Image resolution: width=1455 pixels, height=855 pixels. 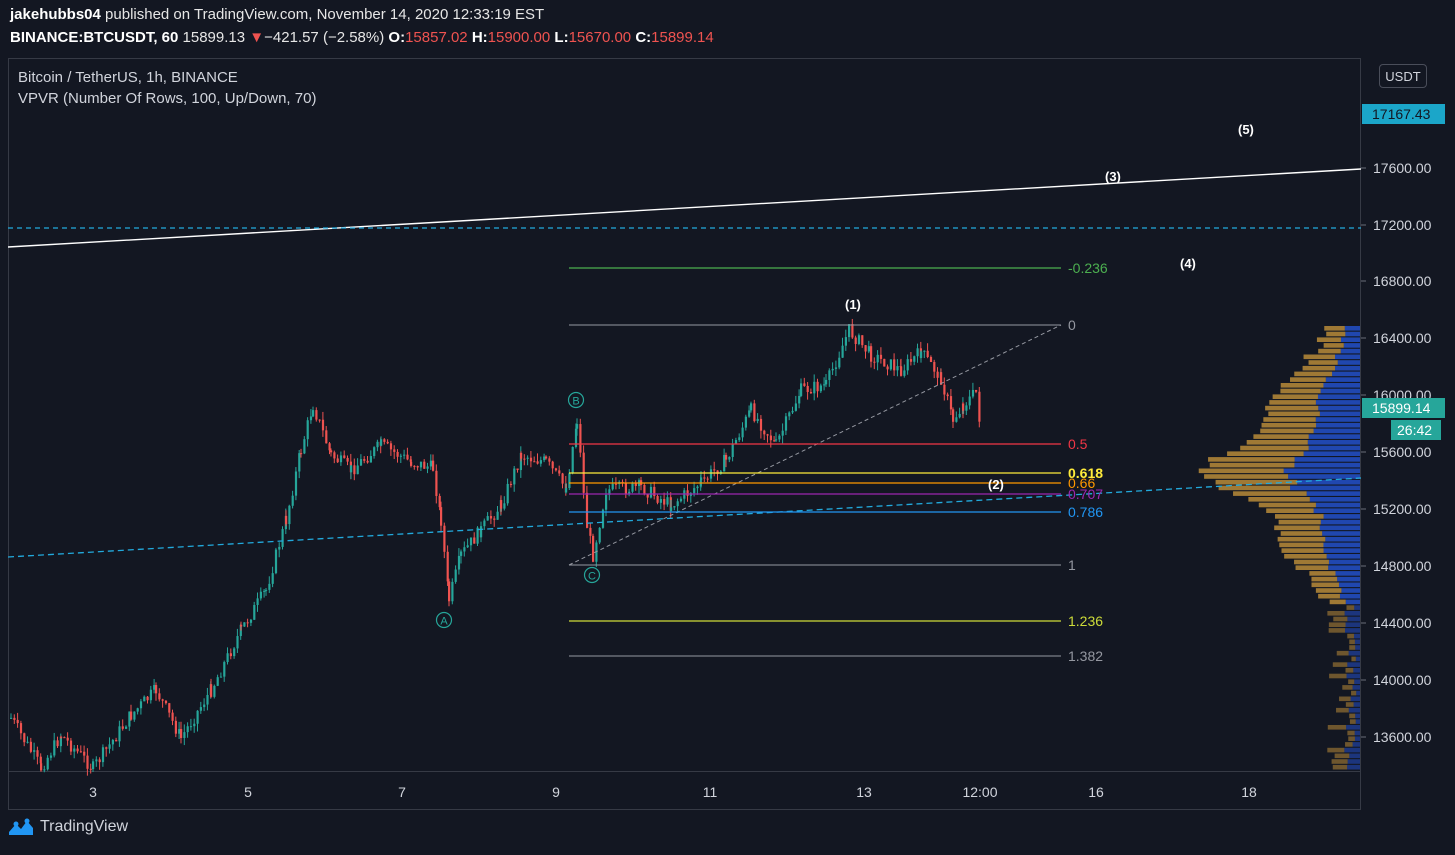 What do you see at coordinates (684, 517) in the screenshot?
I see `dashed-trend-line` at bounding box center [684, 517].